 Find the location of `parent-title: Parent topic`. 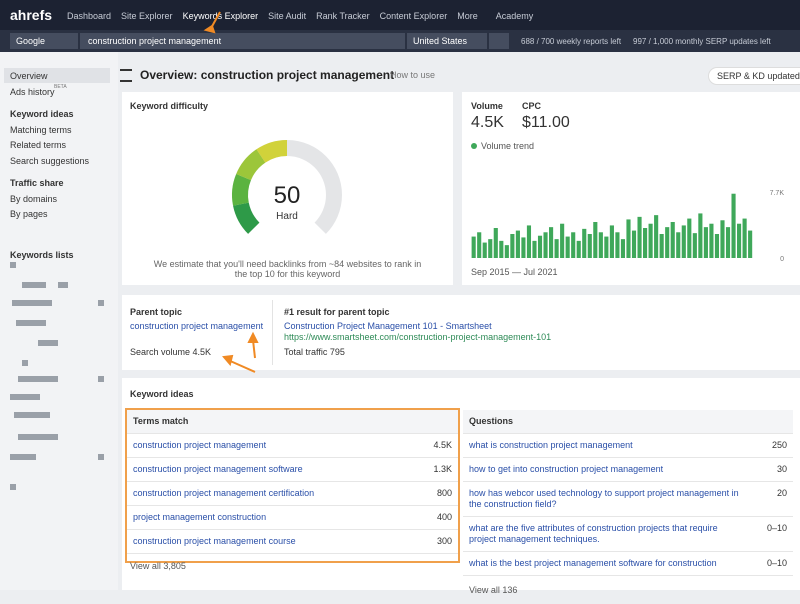

parent-title: Parent topic is located at coordinates (156, 312).